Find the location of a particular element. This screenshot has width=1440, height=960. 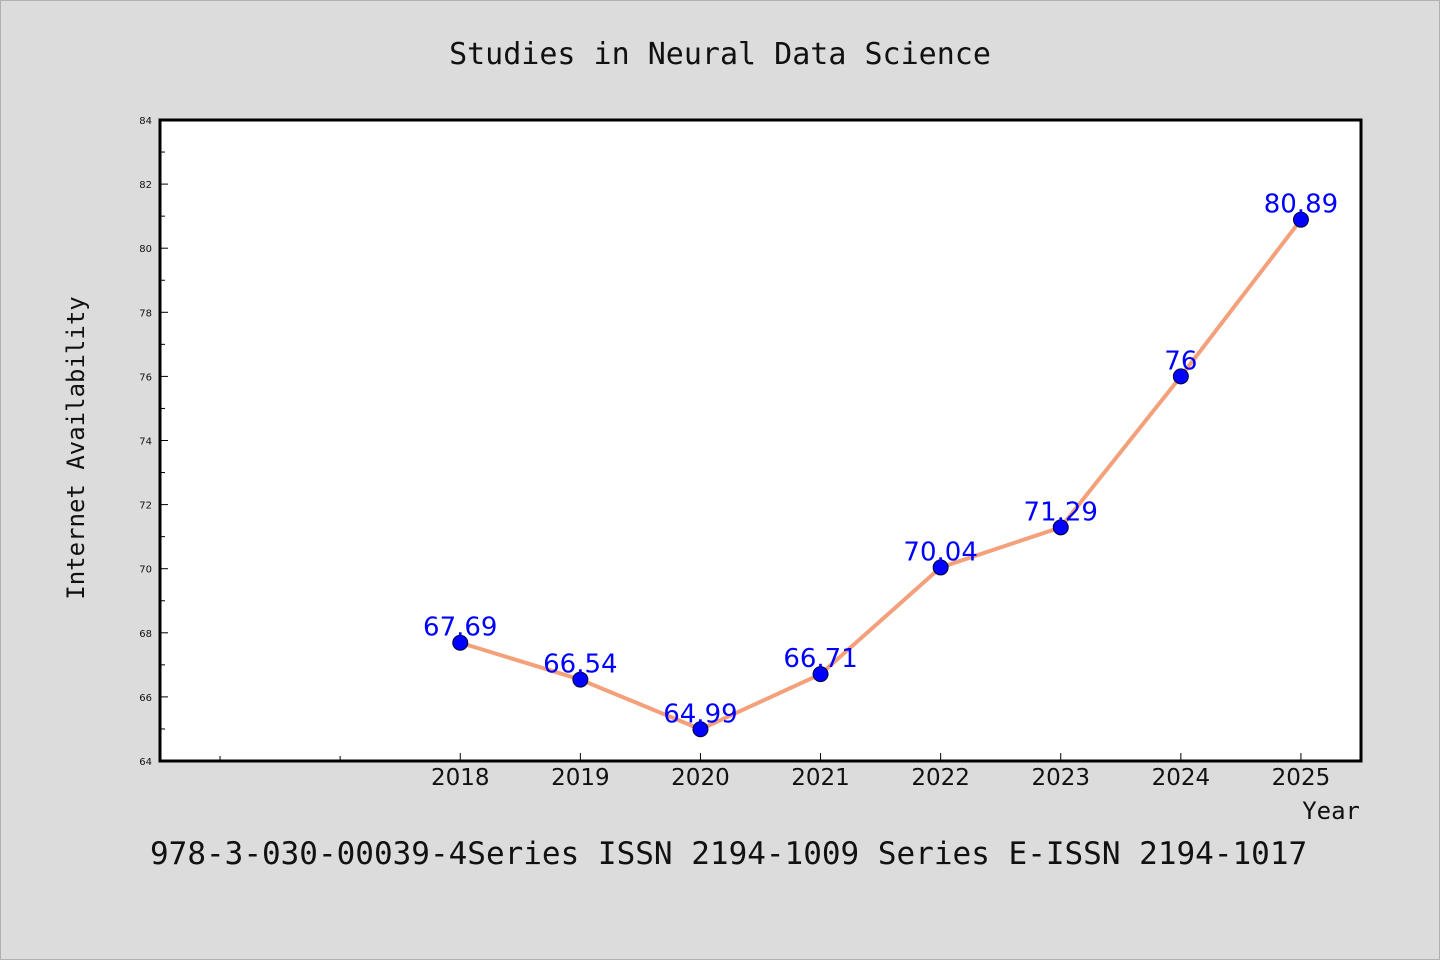

data-value-label: 76 is located at coordinates (1180, 361).